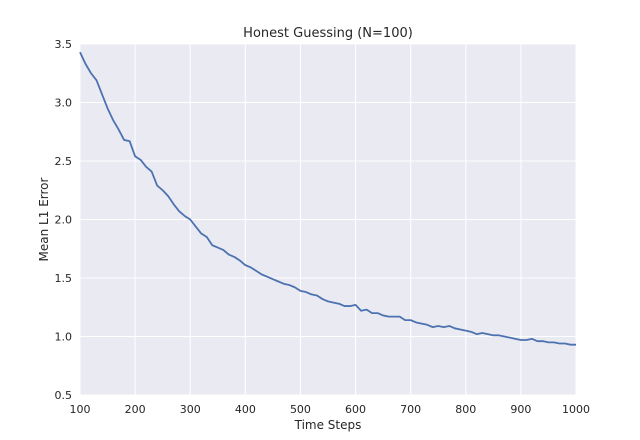 This screenshot has width=640, height=440. I want to click on x-tick-label: 1000, so click(576, 409).